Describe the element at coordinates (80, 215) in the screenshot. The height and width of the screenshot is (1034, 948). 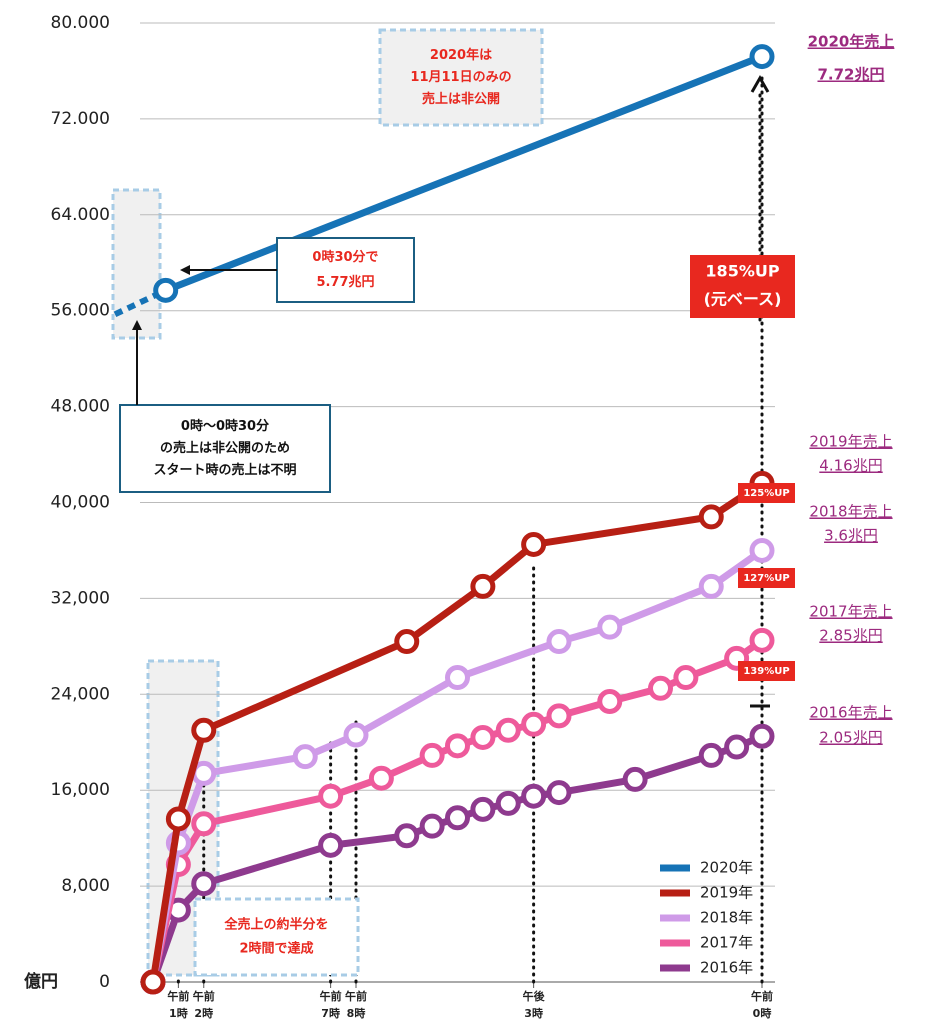
I see `y-tick-label: 64.000` at that location.